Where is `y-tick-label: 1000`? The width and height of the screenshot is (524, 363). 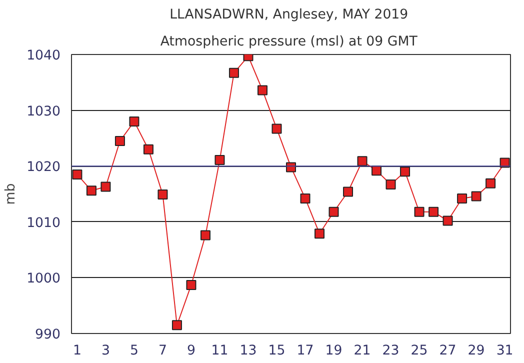 y-tick-label: 1000 is located at coordinates (43, 279).